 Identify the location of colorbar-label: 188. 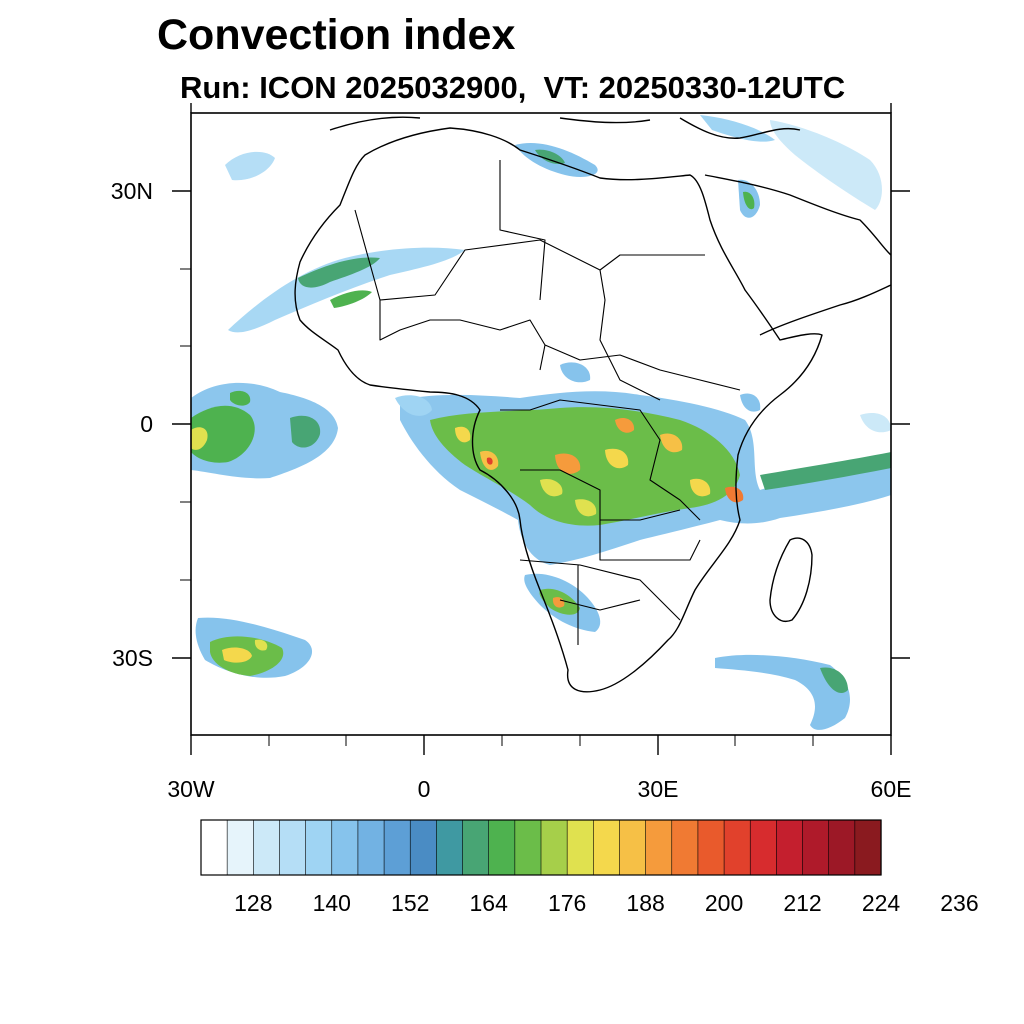
(645, 903).